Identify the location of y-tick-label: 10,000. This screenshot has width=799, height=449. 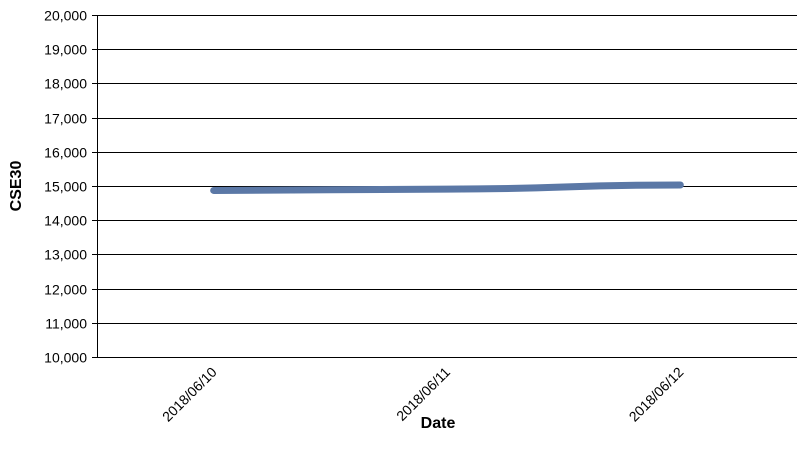
(65, 358).